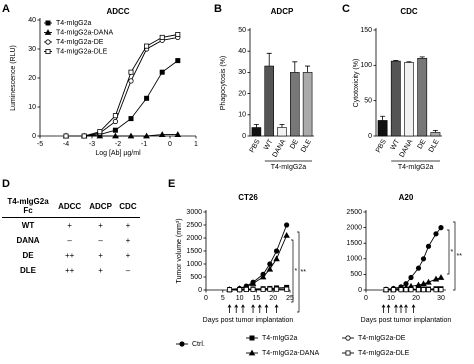 The width and height of the screenshot is (474, 364). I want to click on chart-title: CT26, so click(248, 197).